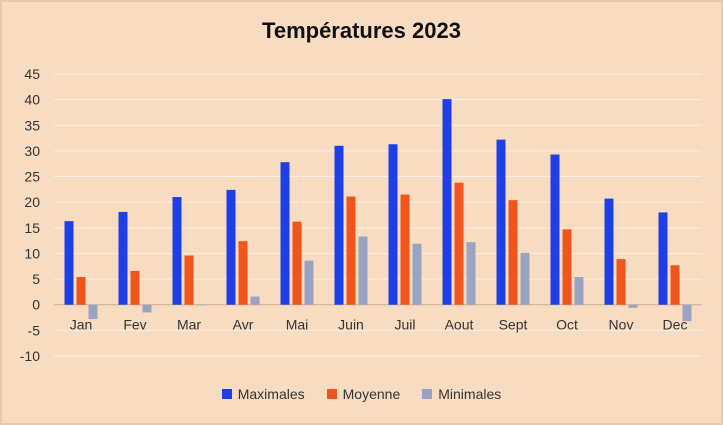 This screenshot has width=723, height=425. I want to click on legend-item-moyenne: Moyenne, so click(363, 394).